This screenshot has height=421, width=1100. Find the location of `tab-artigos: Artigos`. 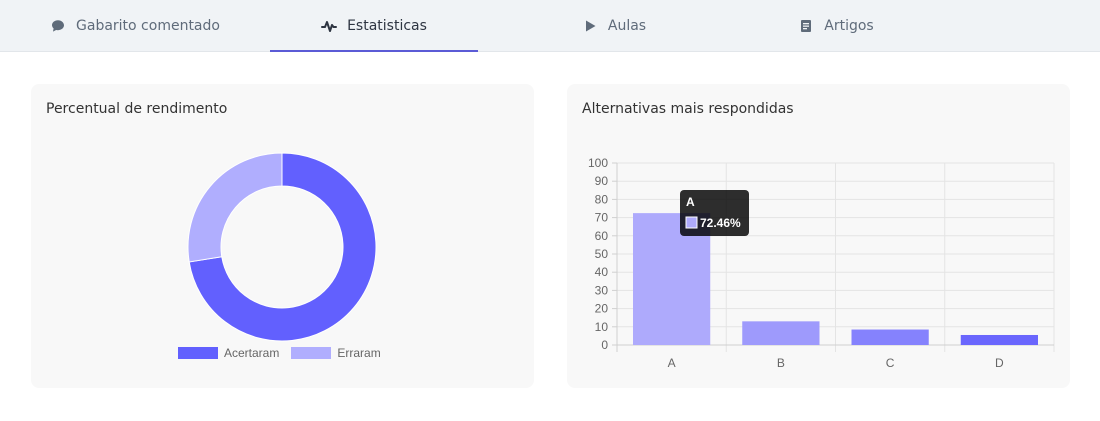

tab-artigos: Artigos is located at coordinates (836, 26).